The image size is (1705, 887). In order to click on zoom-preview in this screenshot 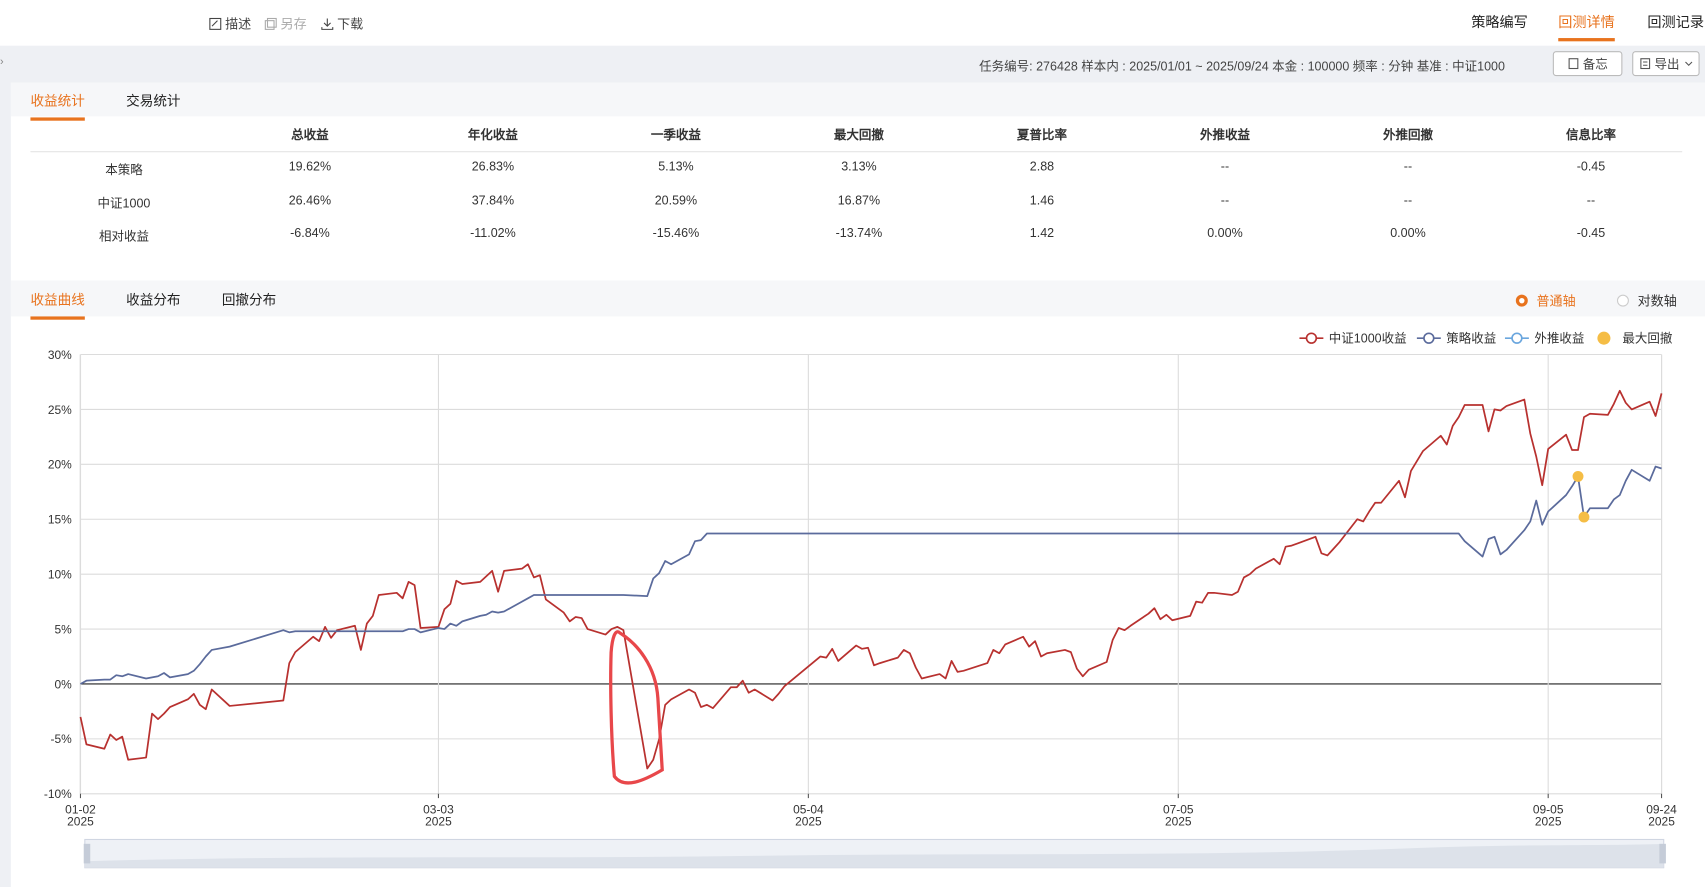, I will do `click(874, 855)`.